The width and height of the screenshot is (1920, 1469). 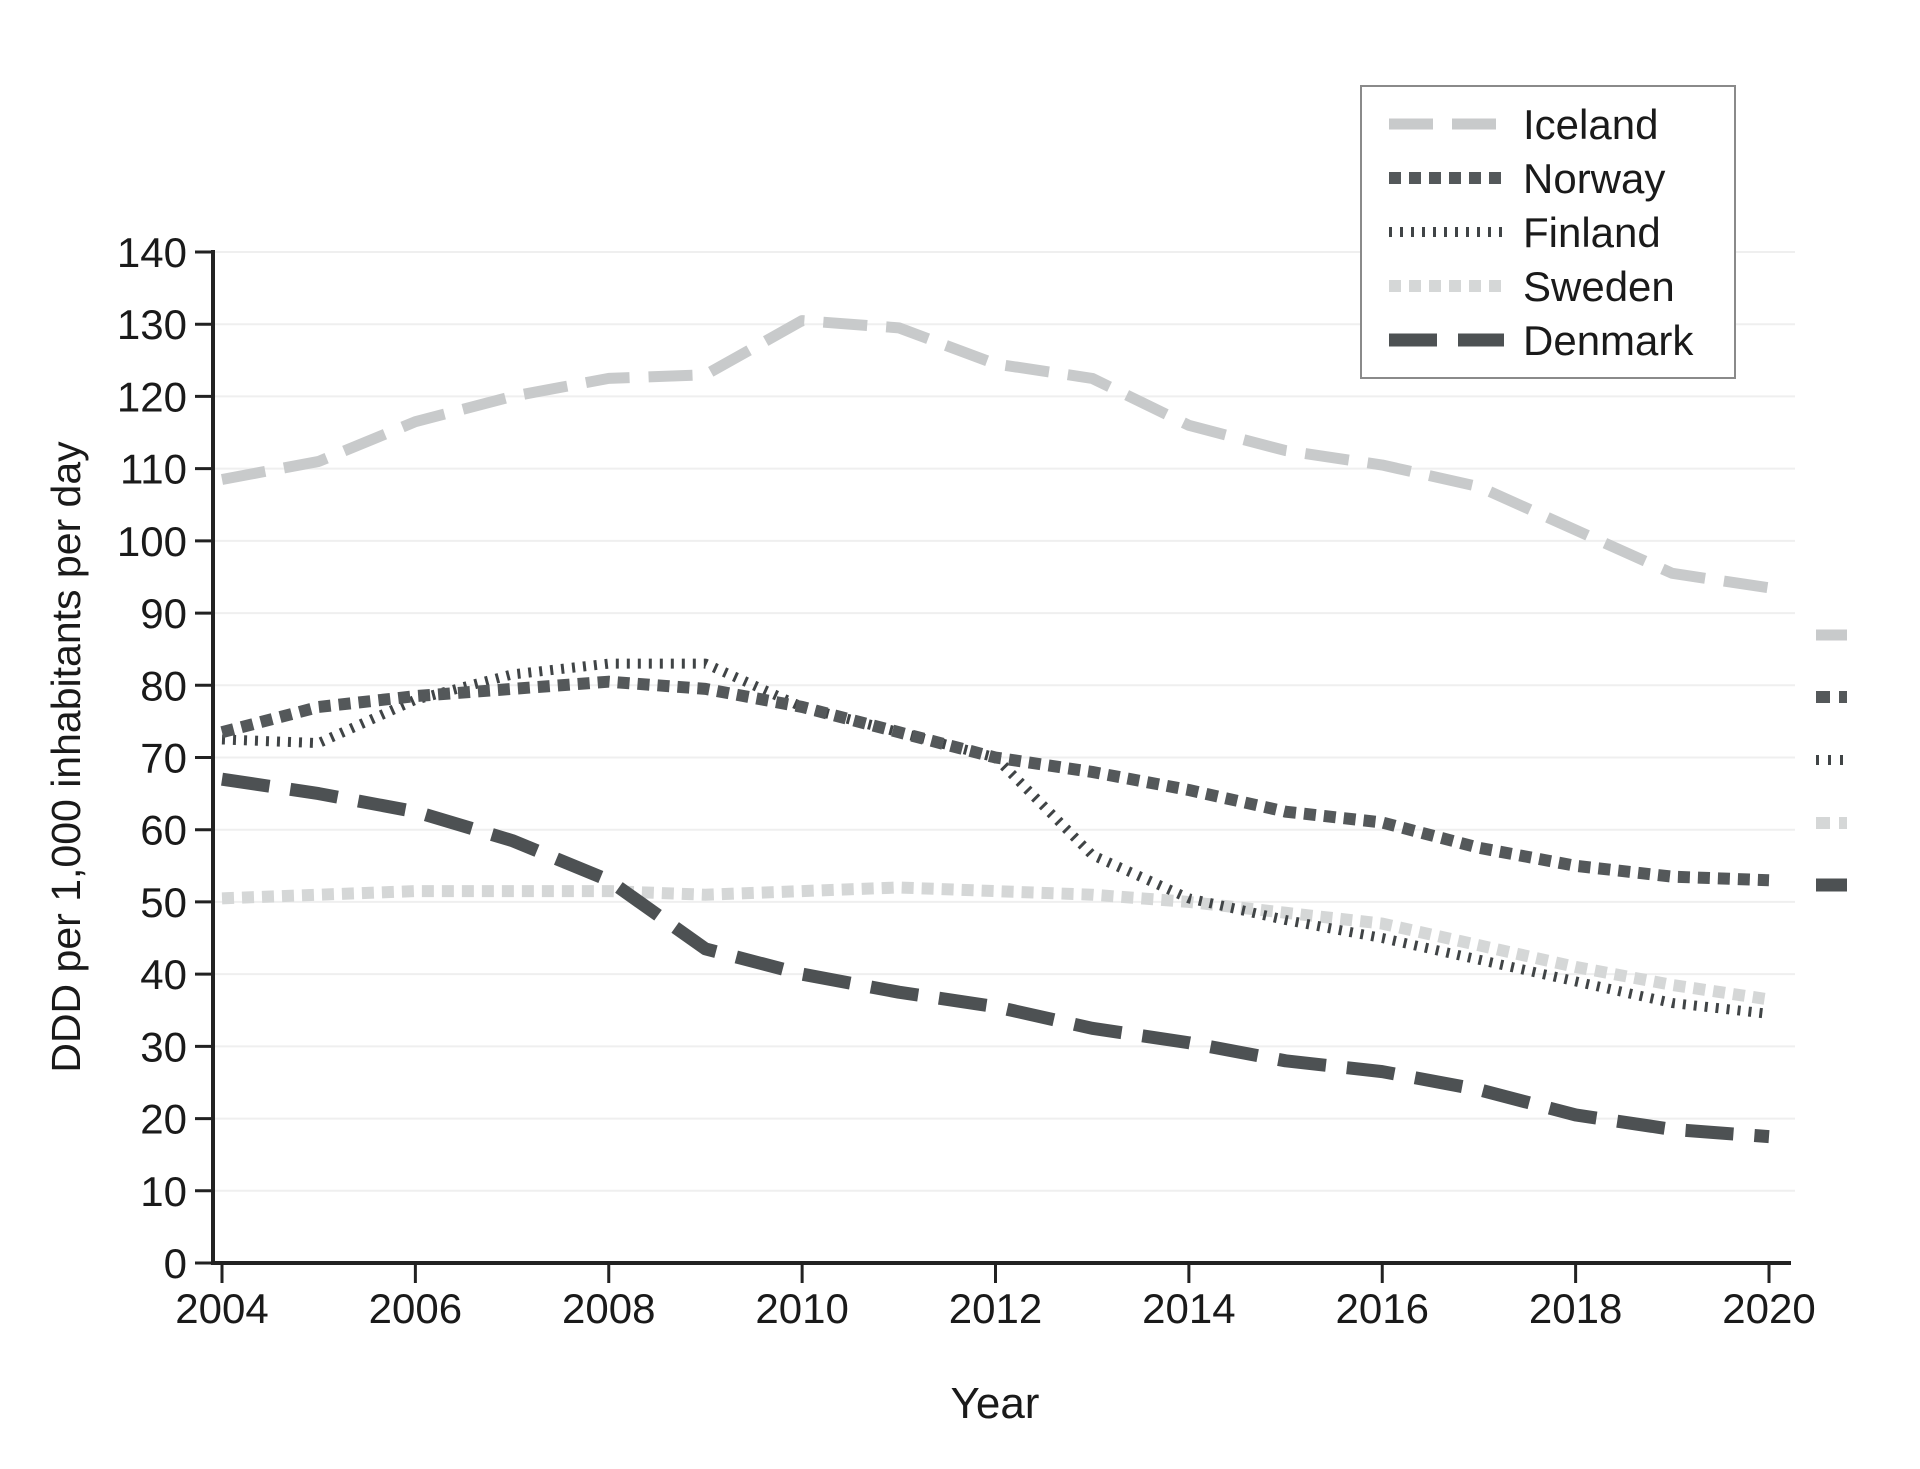 I want to click on legend-item-norway: Norway, so click(x=1527, y=178).